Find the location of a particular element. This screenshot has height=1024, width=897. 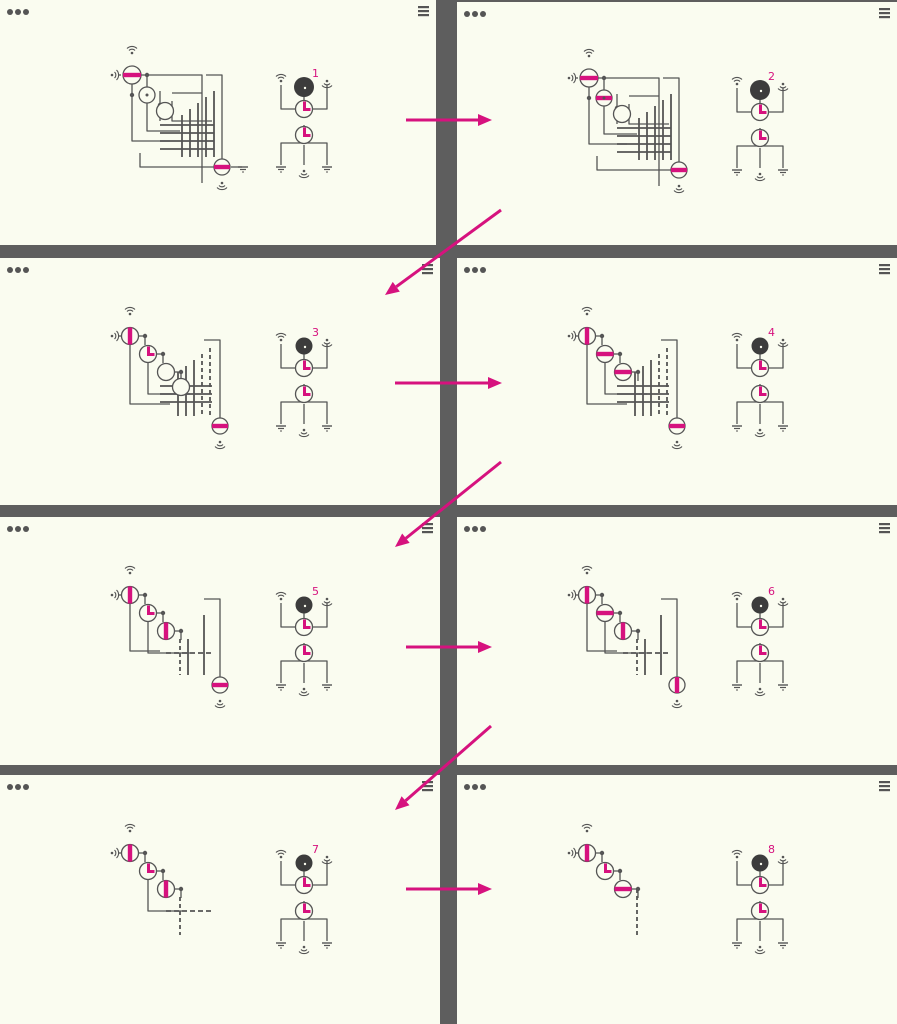

mechanism: 2 is located at coordinates (760, 126).